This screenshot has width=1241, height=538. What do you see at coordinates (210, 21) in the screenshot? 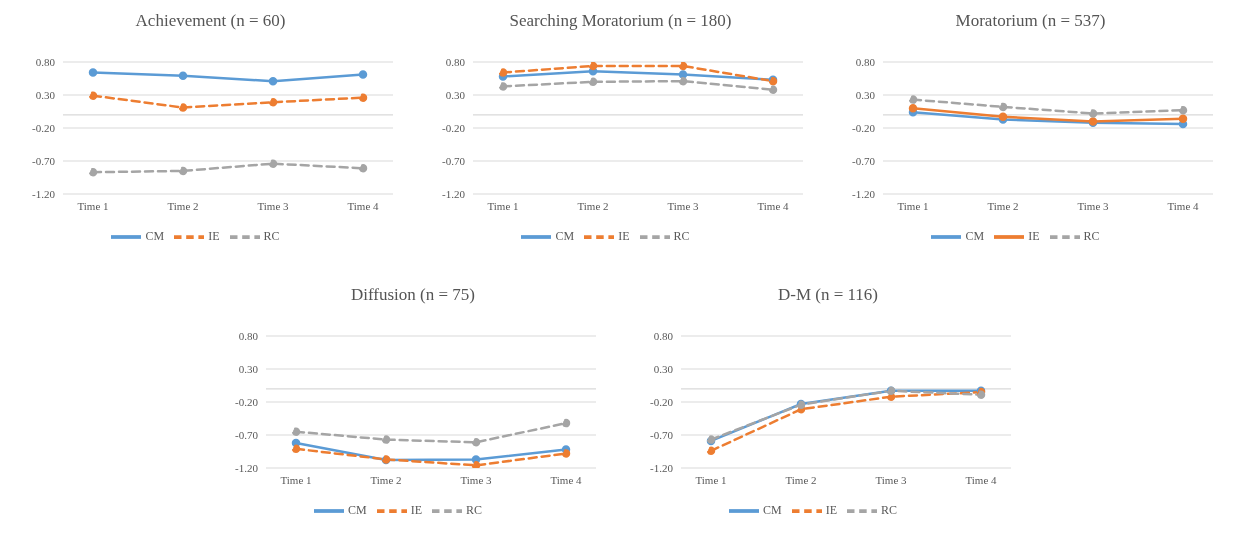
I see `chart-title: Achievement (n = 60)` at bounding box center [210, 21].